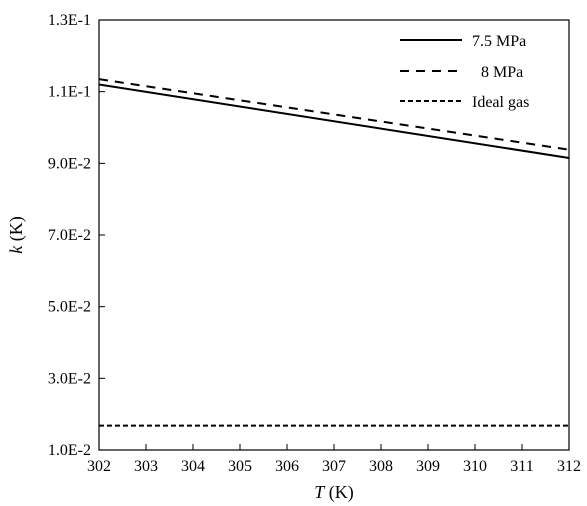  I want to click on y-tick-label: 5.0E-2, so click(69, 307).